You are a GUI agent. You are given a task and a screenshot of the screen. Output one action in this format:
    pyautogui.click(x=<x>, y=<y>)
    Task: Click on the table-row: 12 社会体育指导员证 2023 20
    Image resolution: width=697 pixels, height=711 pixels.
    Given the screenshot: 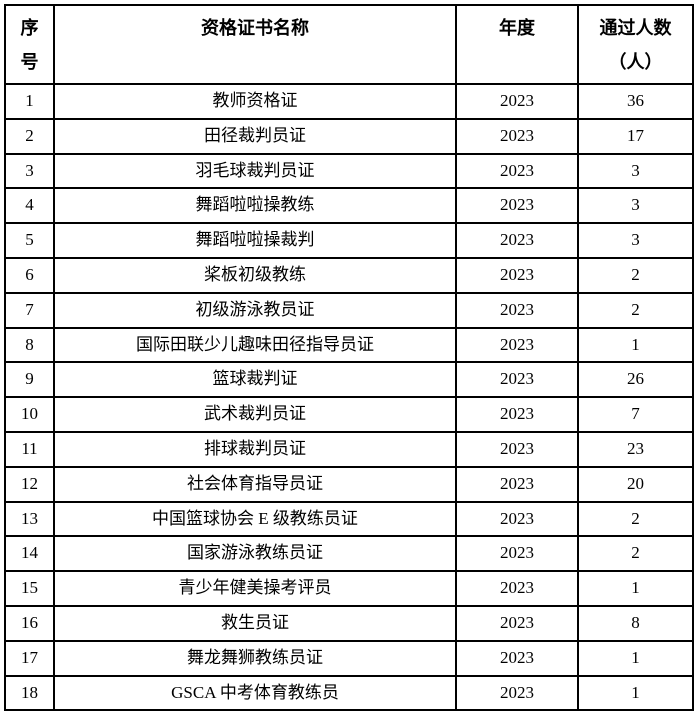 What is the action you would take?
    pyautogui.click(x=349, y=484)
    